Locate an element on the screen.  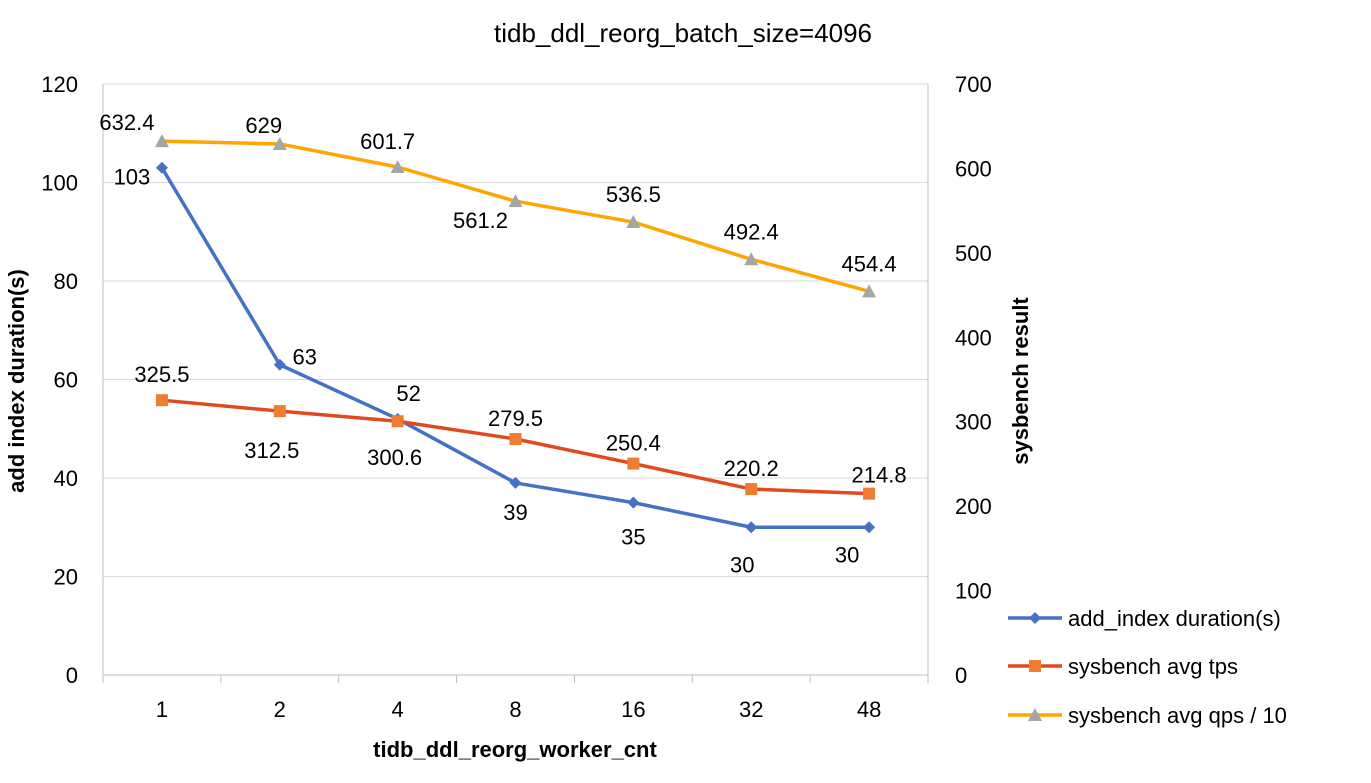
y2-axis-title: sysbench result is located at coordinates (1020, 381).